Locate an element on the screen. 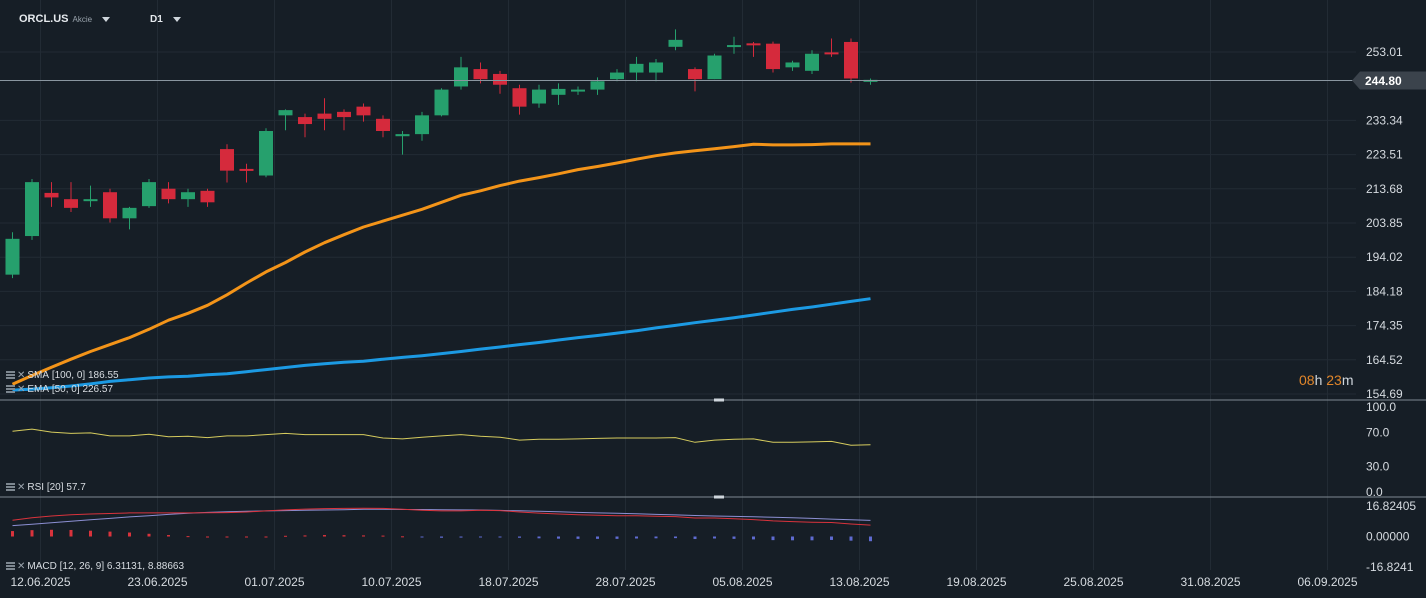  date-tick-label: 31.08.2025 is located at coordinates (1210, 582).